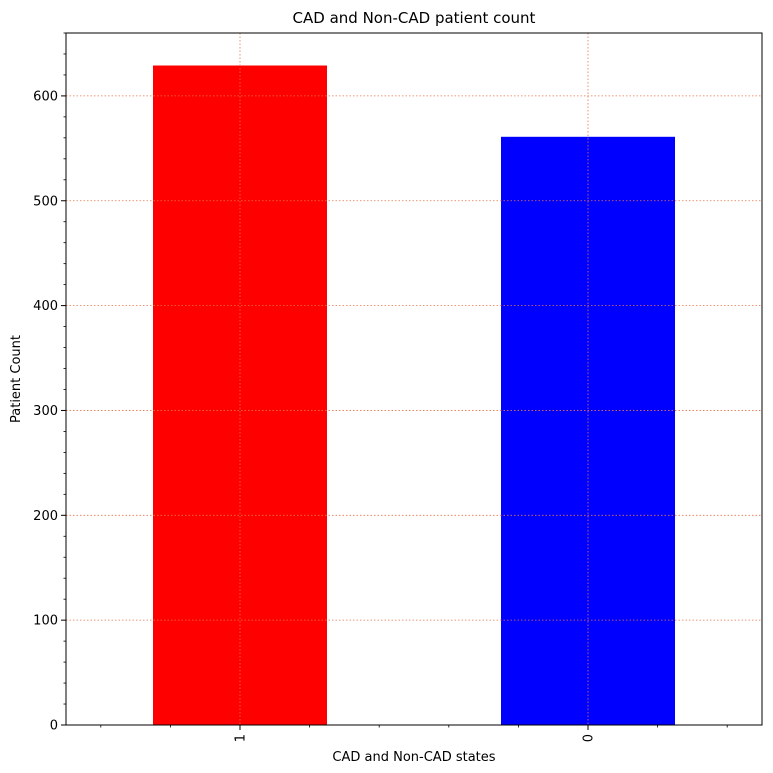  What do you see at coordinates (589, 738) in the screenshot?
I see `x-tick-label-0: 0` at bounding box center [589, 738].